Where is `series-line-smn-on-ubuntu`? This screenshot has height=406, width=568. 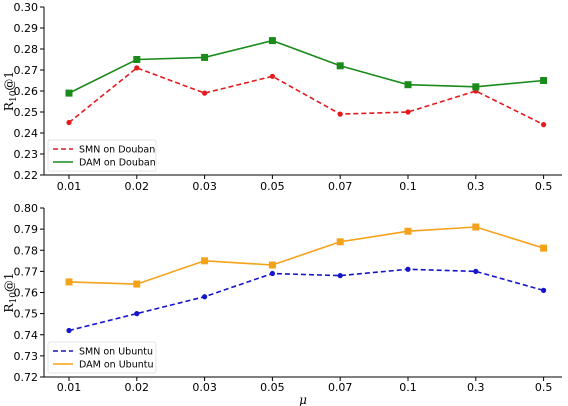
series-line-smn-on-ubuntu is located at coordinates (306, 300).